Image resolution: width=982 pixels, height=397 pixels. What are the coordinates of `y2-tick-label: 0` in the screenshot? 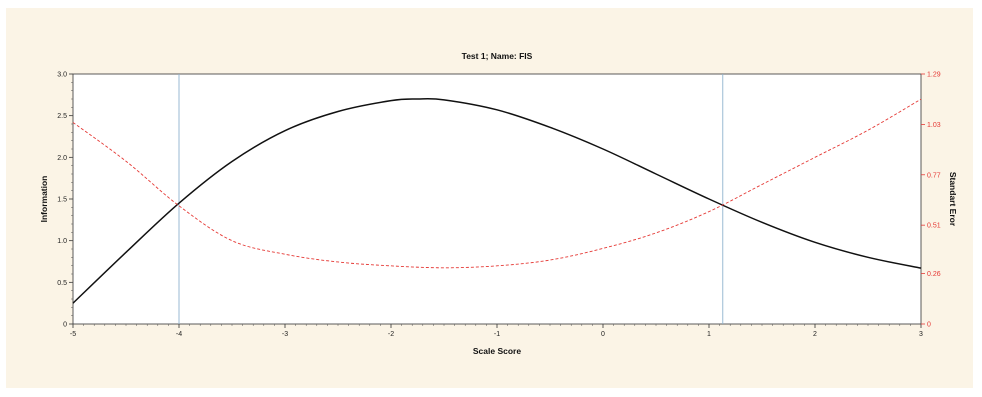 It's located at (929, 325).